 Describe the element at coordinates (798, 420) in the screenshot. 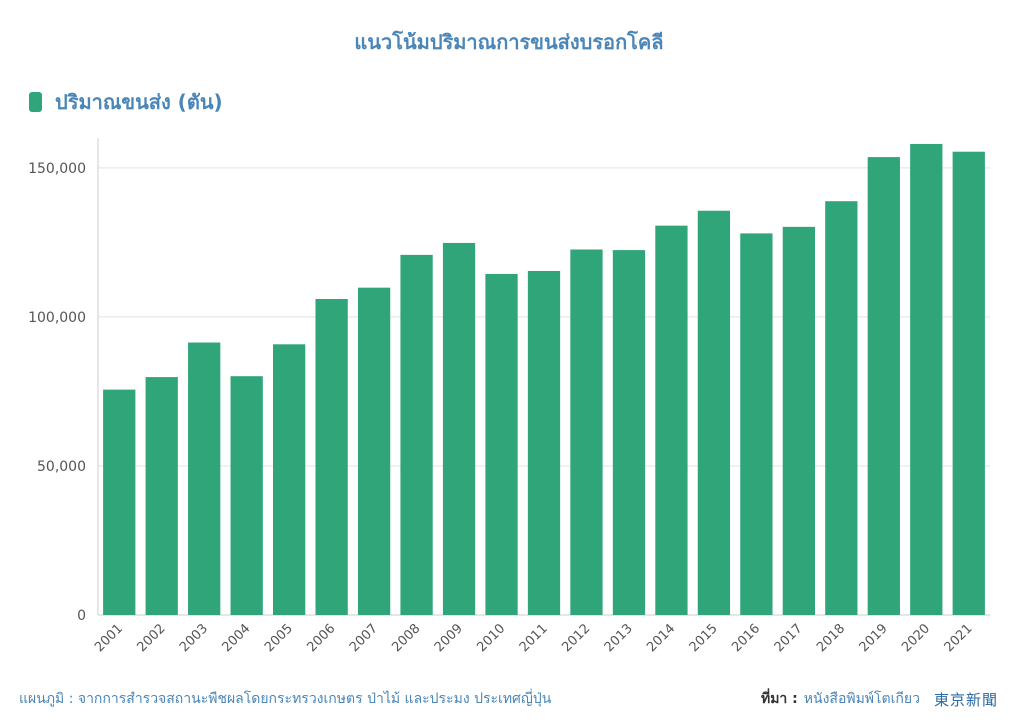

I see `bar-2017` at that location.